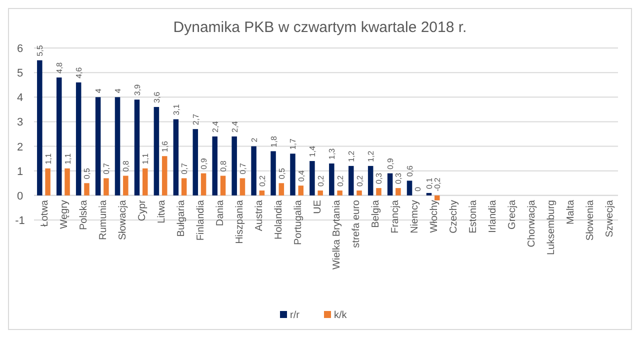 The width and height of the screenshot is (640, 338). What do you see at coordinates (418, 189) in the screenshot?
I see `data-label: 0` at bounding box center [418, 189].